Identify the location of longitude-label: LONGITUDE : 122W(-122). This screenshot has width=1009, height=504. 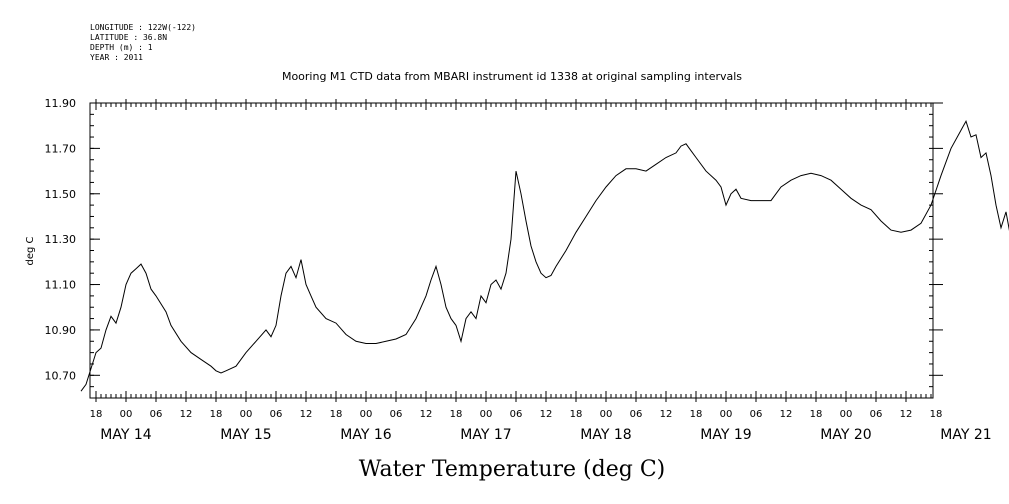
(143, 27).